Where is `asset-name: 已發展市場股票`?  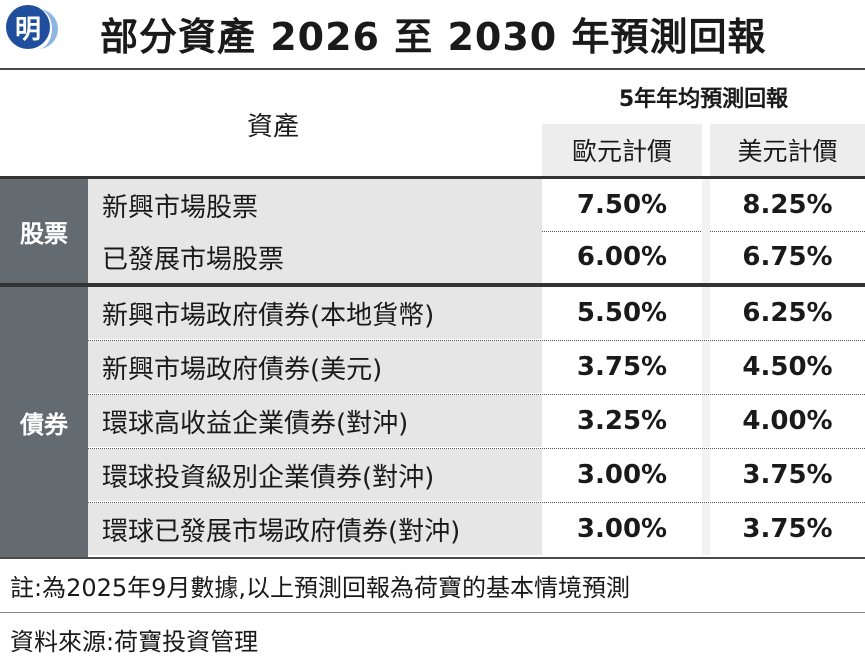
asset-name: 已發展市場股票 is located at coordinates (315, 257).